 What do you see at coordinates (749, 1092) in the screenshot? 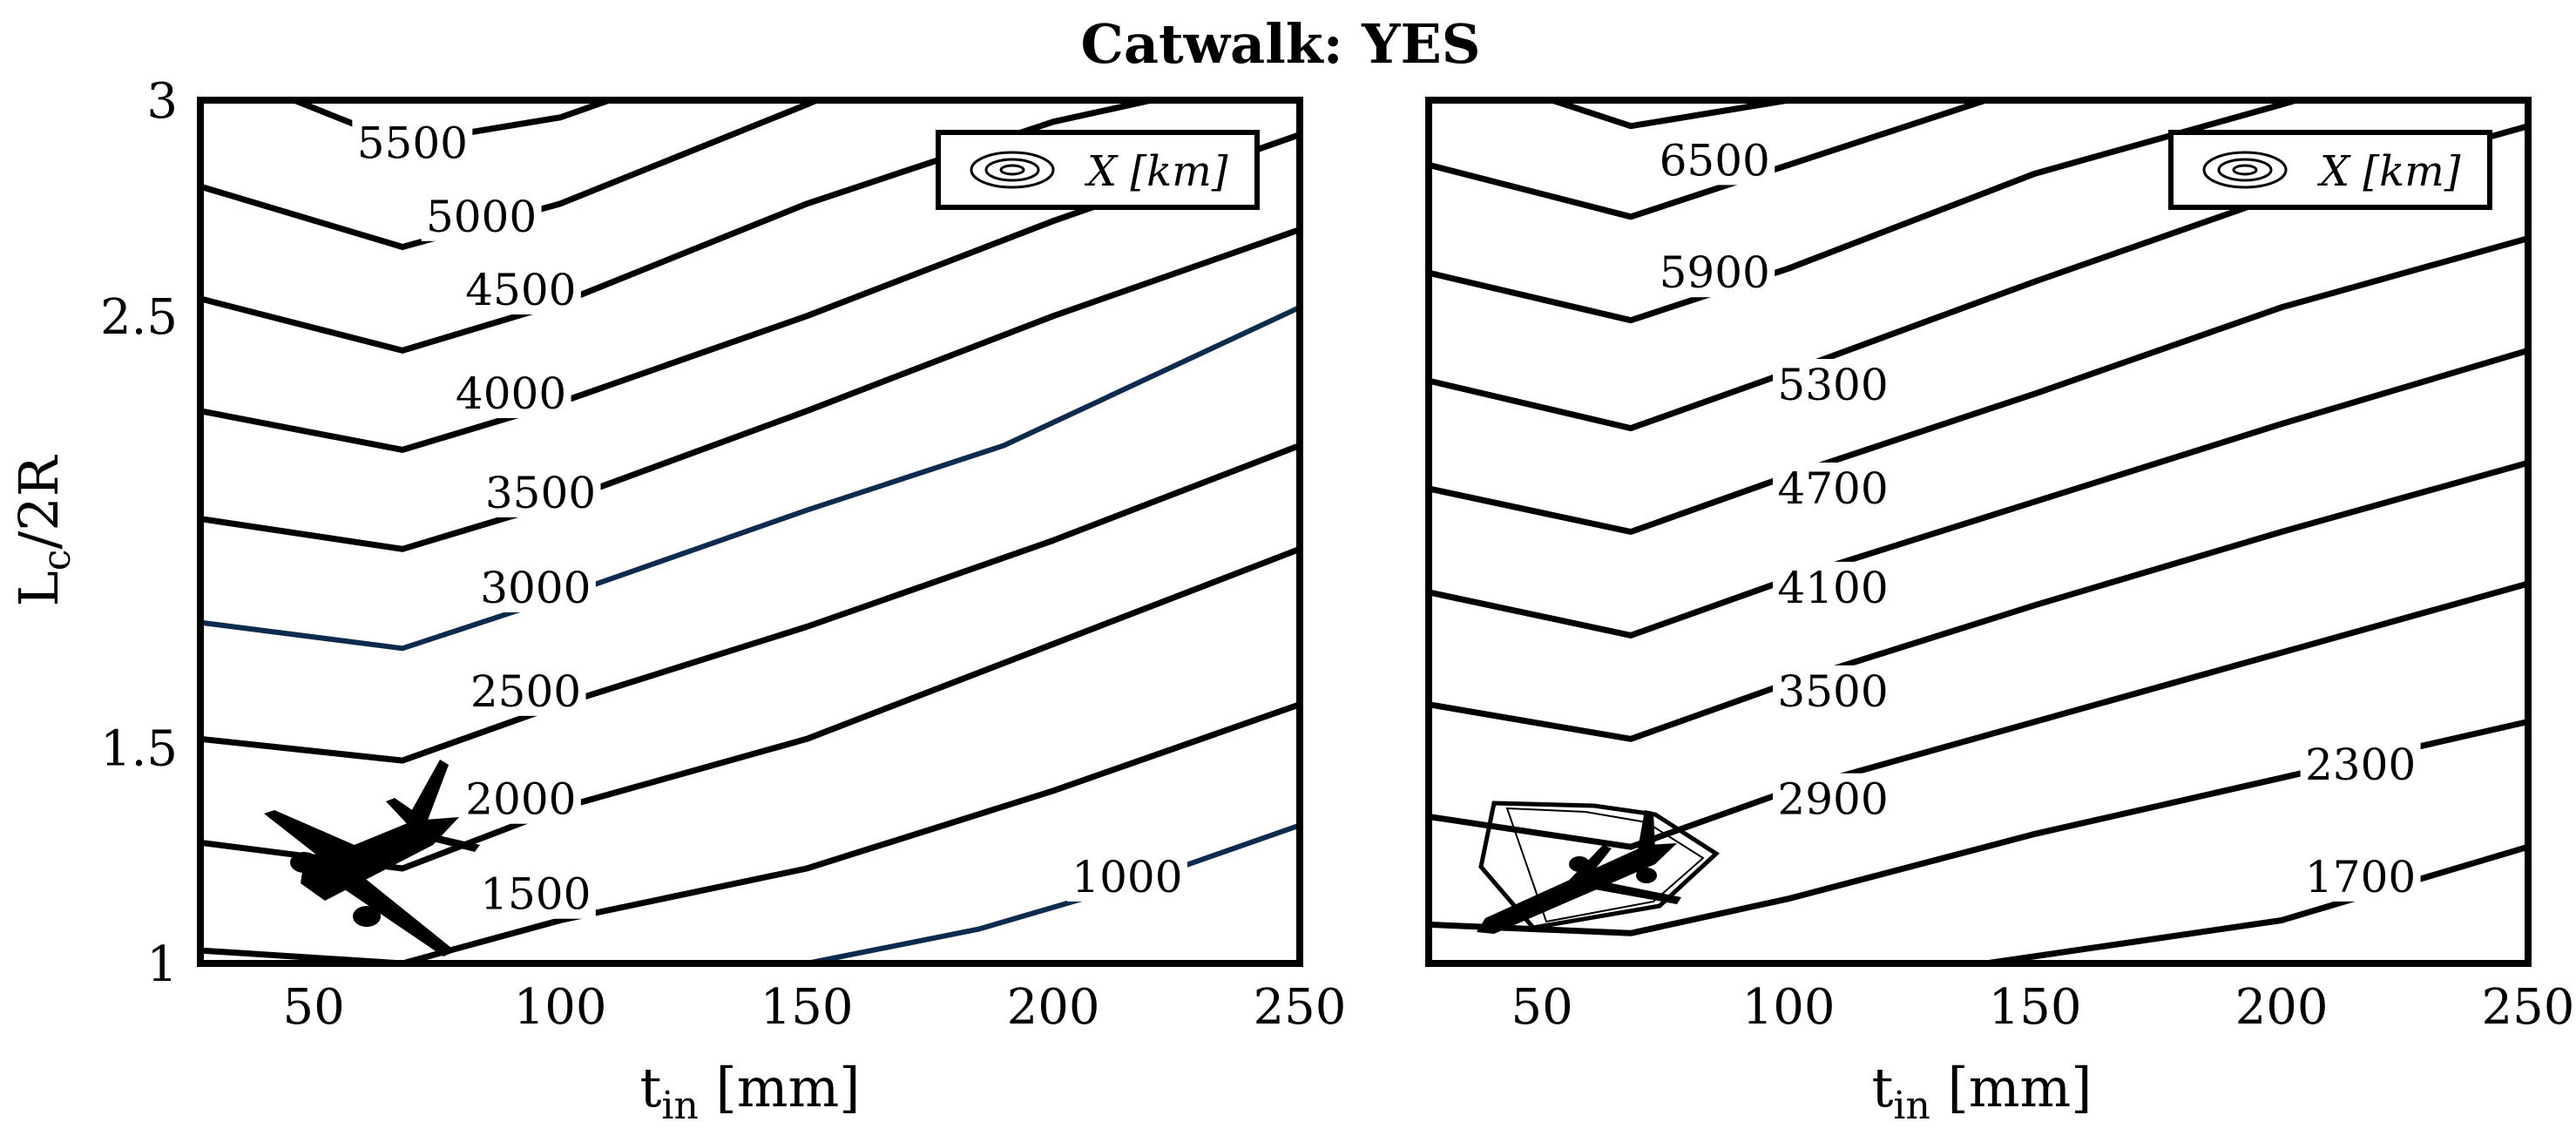
I see `left-x-axis-label: tin [mm]` at bounding box center [749, 1092].